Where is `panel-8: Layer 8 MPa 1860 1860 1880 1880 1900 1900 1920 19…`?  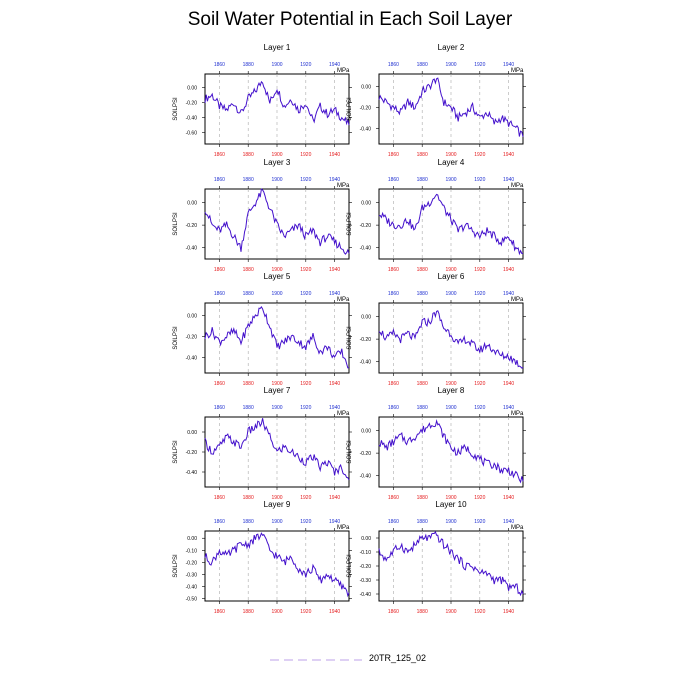 panel-8: Layer 8 MPa 1860 1860 1880 1880 1900 1900 1920 19… is located at coordinates (436, 443).